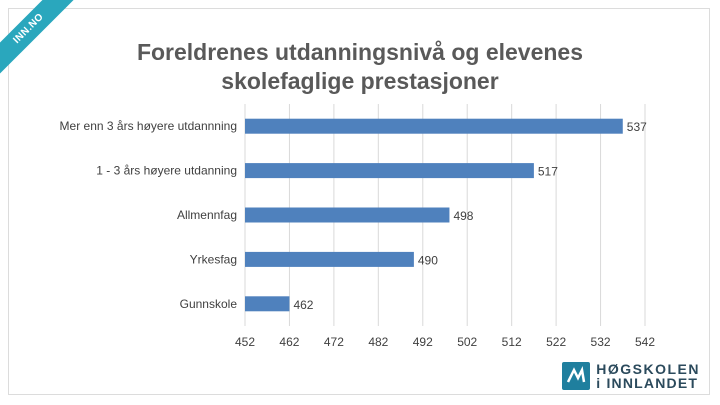 The image size is (720, 405). What do you see at coordinates (213, 259) in the screenshot?
I see `category-label: Yrkesfag` at bounding box center [213, 259].